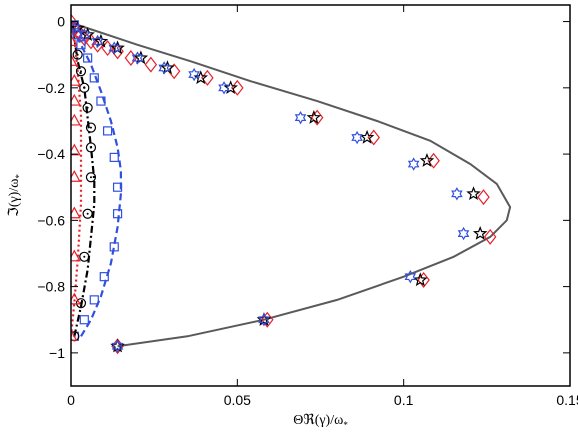 The height and width of the screenshot is (436, 578). What do you see at coordinates (77, 179) in the screenshot?
I see `curve-dotted` at bounding box center [77, 179].